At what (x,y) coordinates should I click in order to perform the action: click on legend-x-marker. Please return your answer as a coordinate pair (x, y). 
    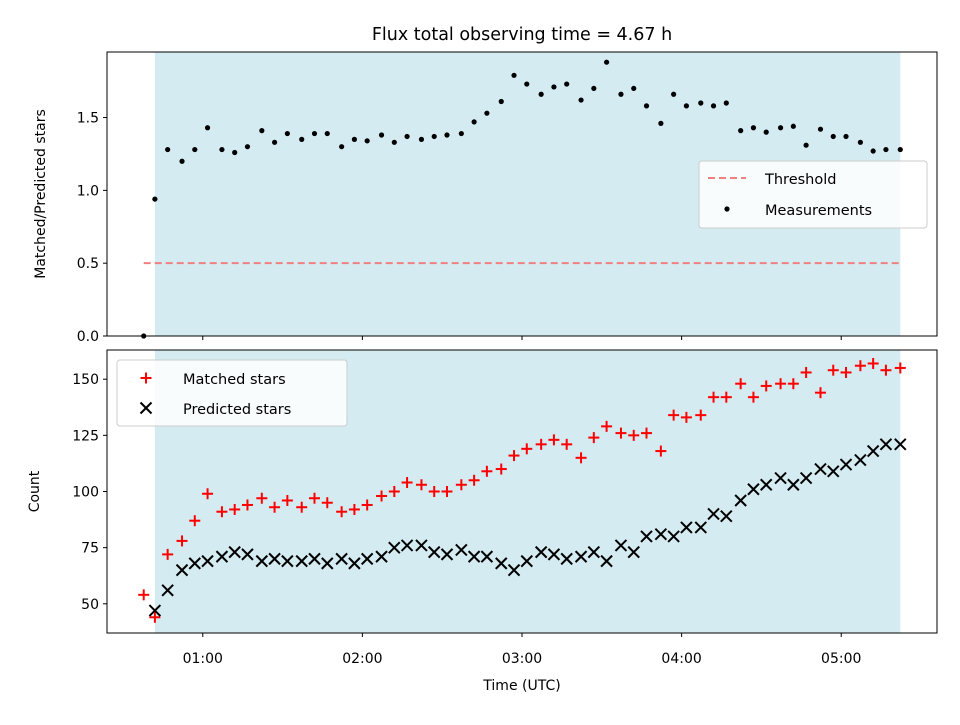
    Looking at the image, I should click on (146, 408).